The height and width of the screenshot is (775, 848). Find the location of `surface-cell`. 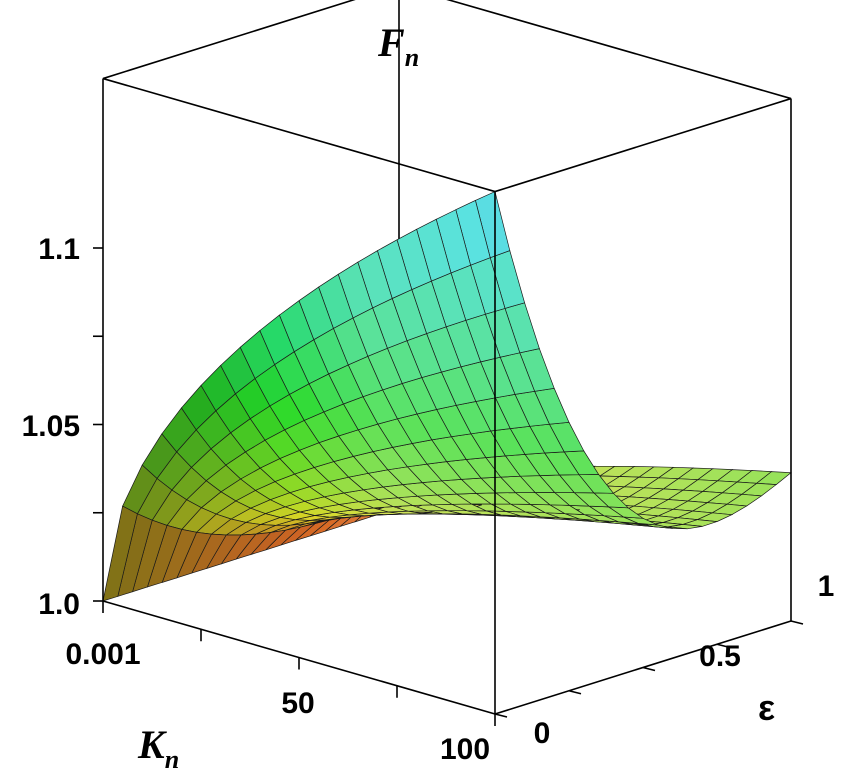

surface-cell is located at coordinates (120, 553).